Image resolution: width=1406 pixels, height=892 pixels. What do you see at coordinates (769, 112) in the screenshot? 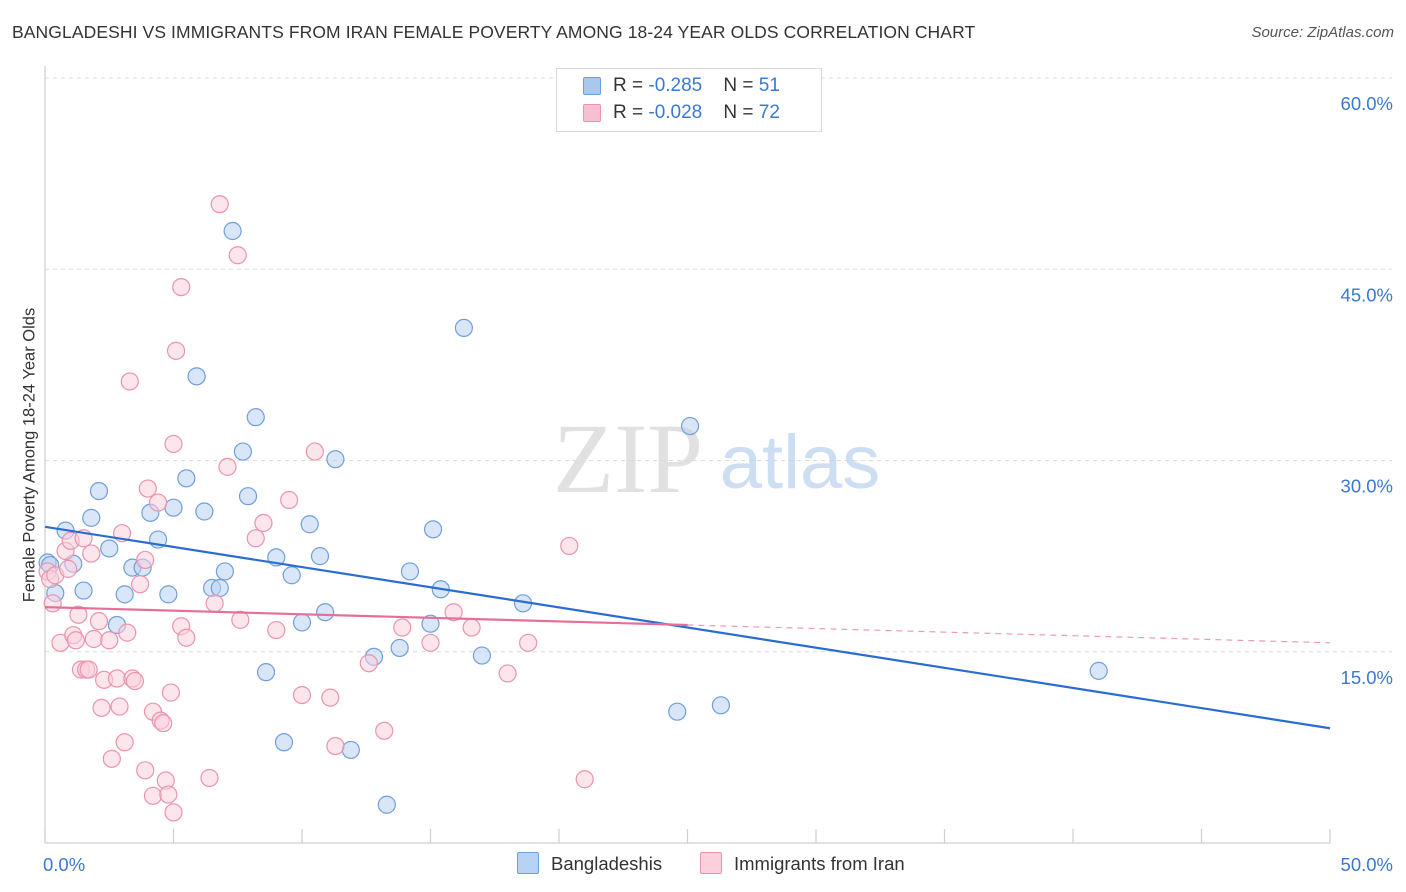
I see `legend-n-value: 72` at bounding box center [769, 112].